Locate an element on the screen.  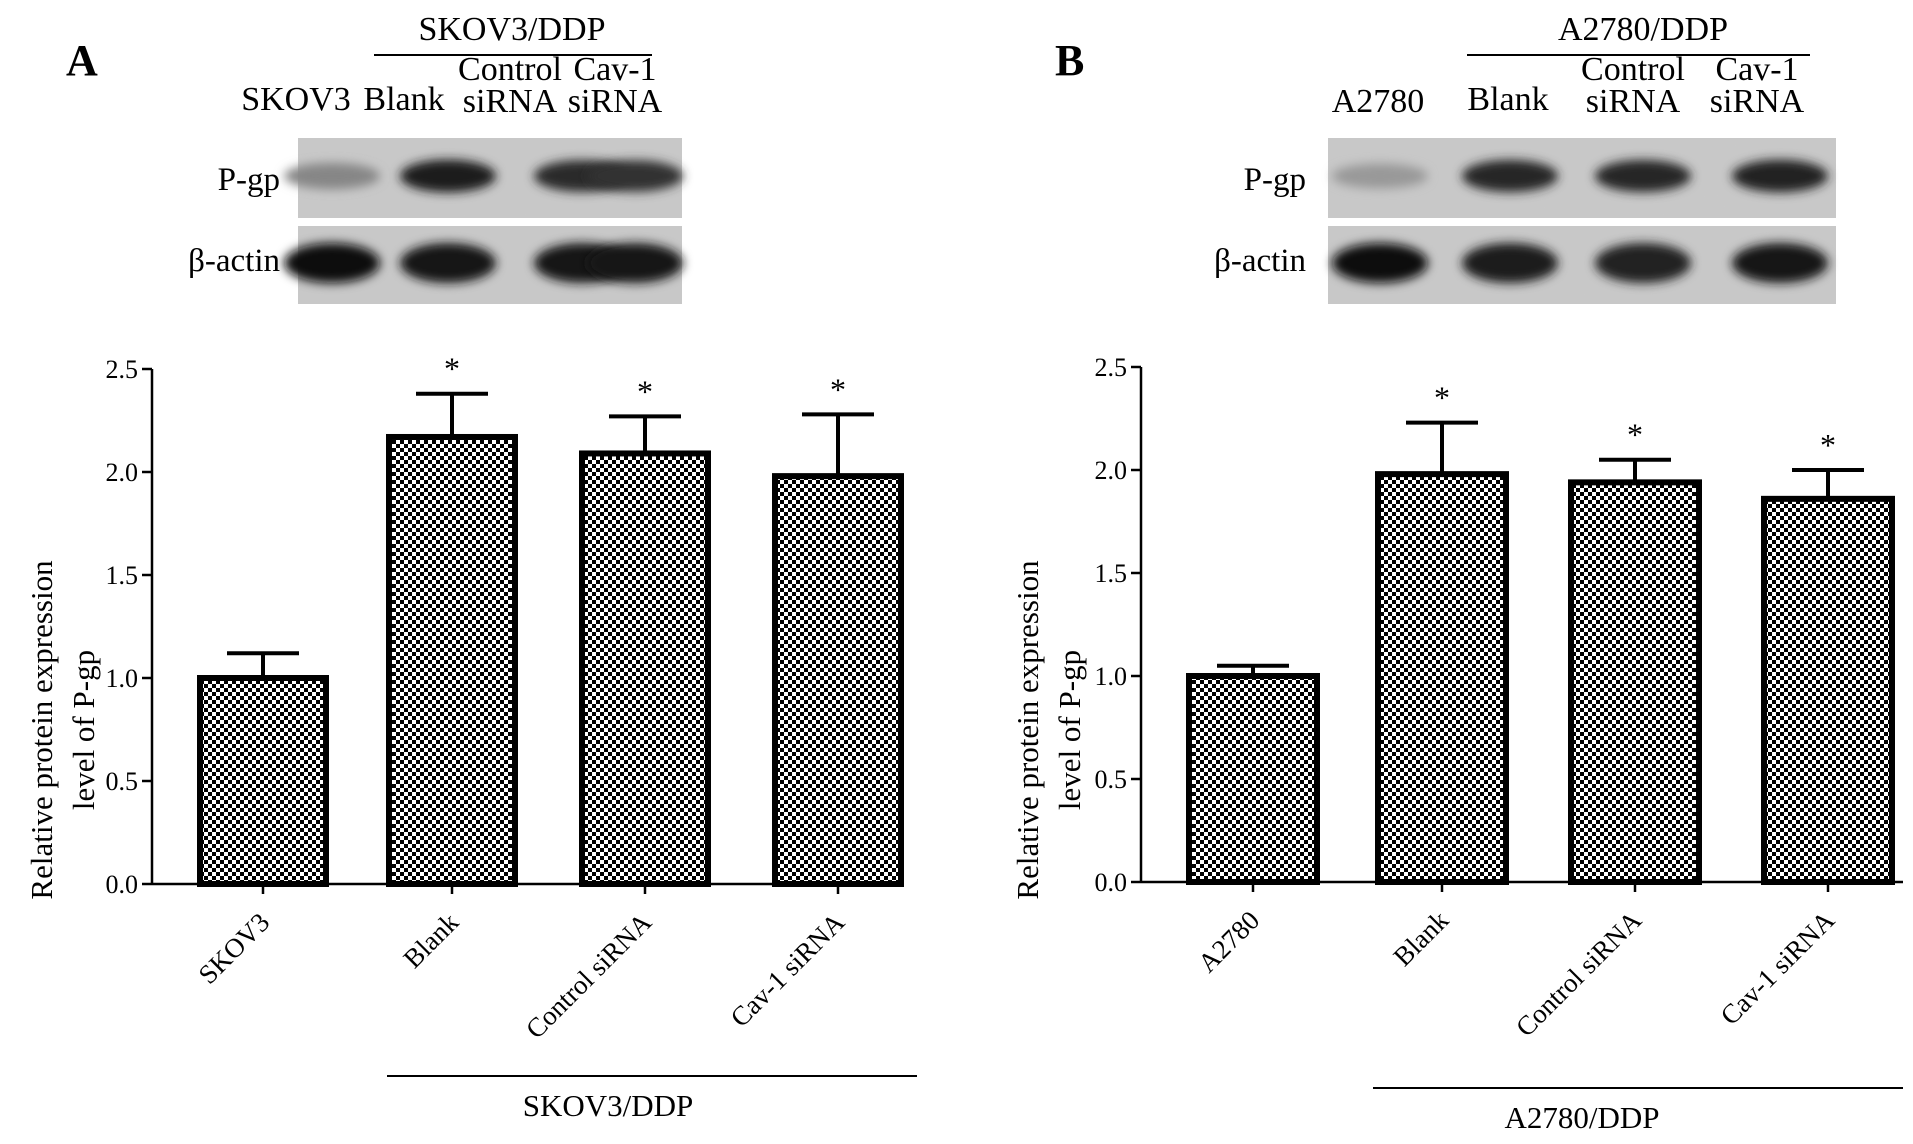
blot-group-label: A2780/DDP is located at coordinates (1643, 29).